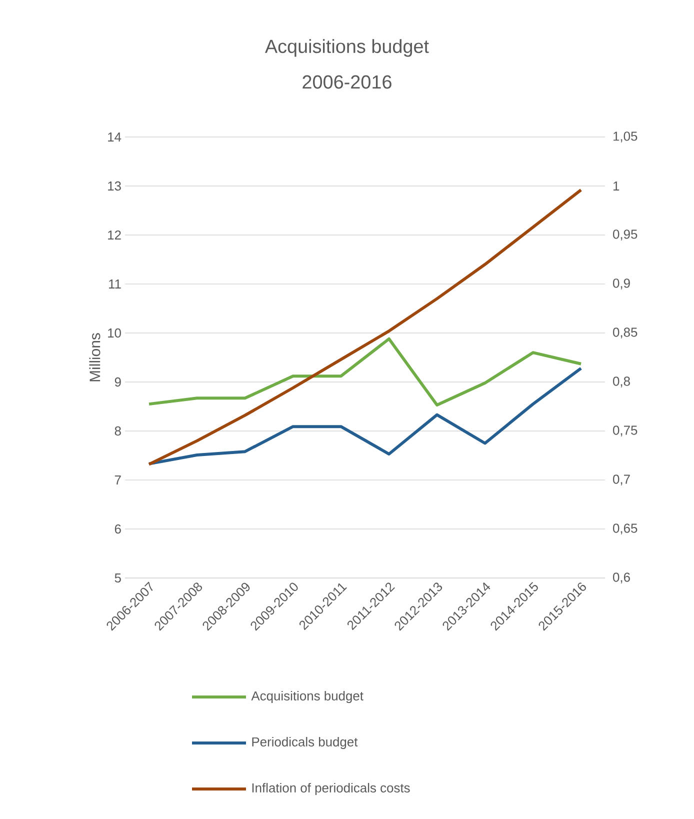 This screenshot has height=819, width=694. I want to click on y2-tick-label: 0,6, so click(621, 578).